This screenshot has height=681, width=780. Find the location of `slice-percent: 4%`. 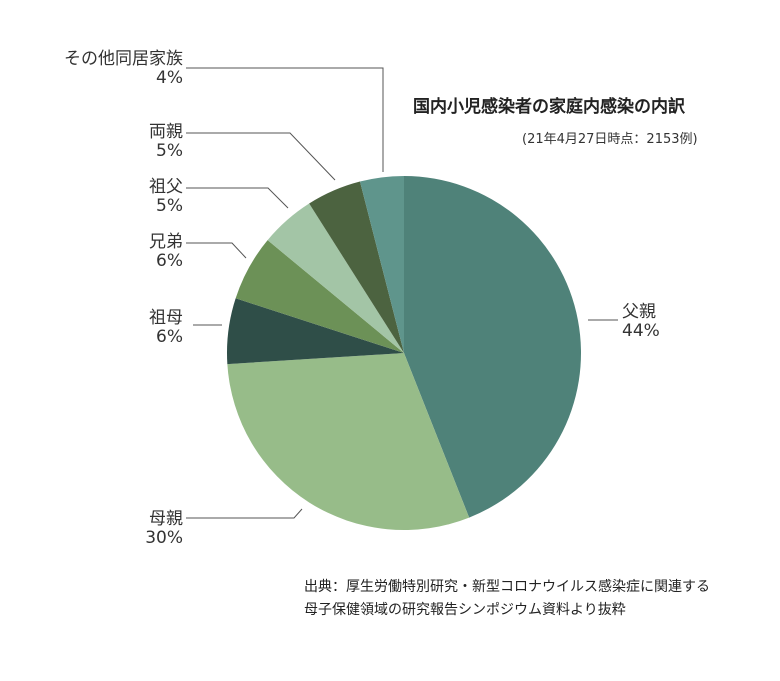

slice-percent: 4% is located at coordinates (169, 78).